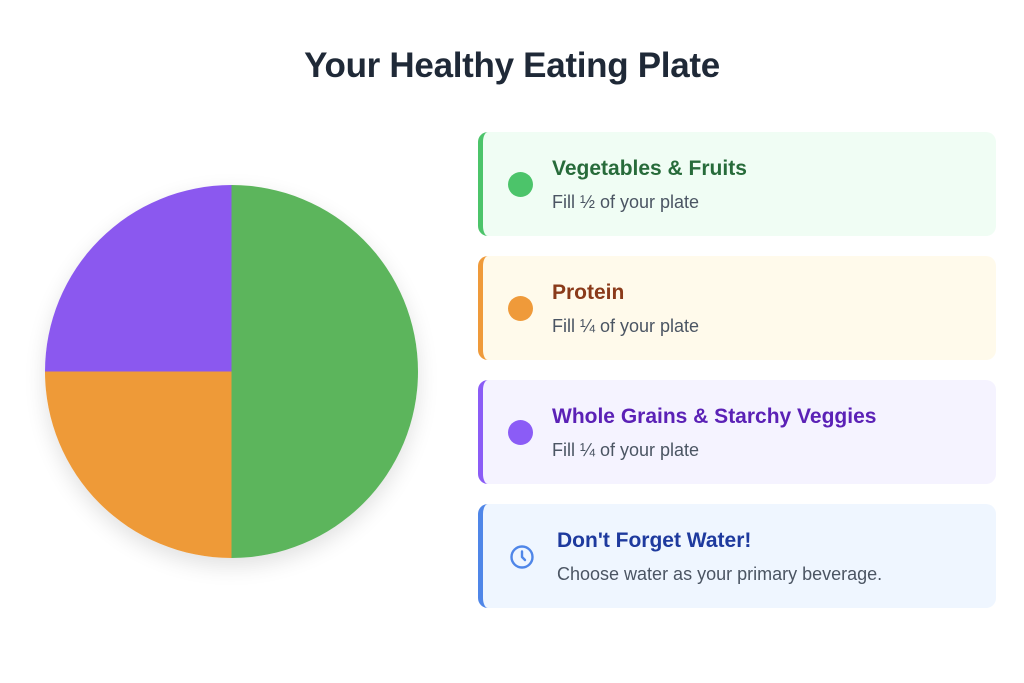 Image resolution: width=1024 pixels, height=683 pixels. What do you see at coordinates (138, 464) in the screenshot?
I see `pie-slice-protein` at bounding box center [138, 464].